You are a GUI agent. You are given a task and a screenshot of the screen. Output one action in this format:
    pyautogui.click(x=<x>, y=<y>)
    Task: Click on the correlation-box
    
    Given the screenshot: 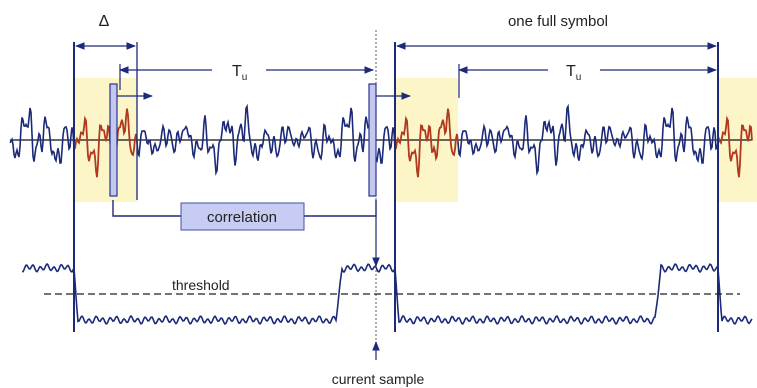 What is the action you would take?
    pyautogui.click(x=242, y=216)
    